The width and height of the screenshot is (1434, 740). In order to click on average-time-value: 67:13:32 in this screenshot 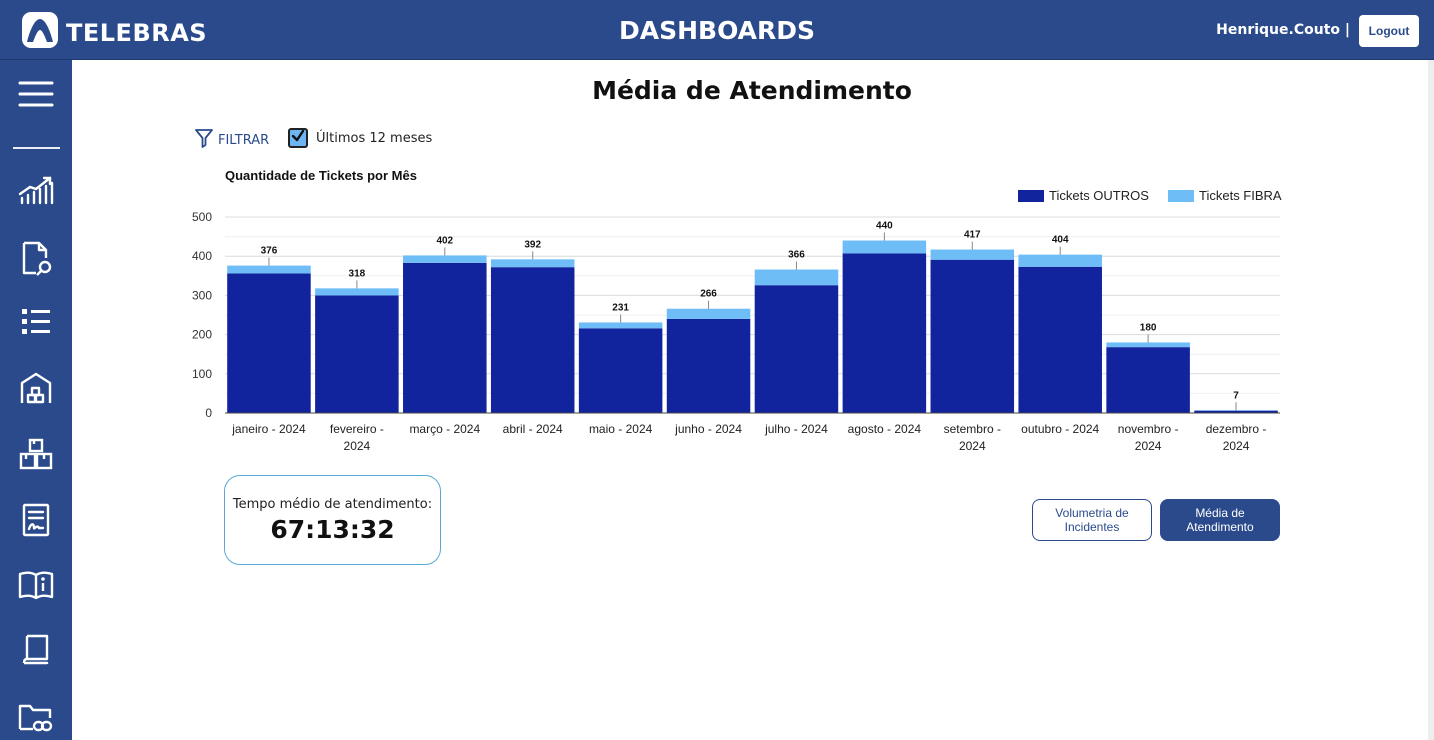, I will do `click(332, 529)`.